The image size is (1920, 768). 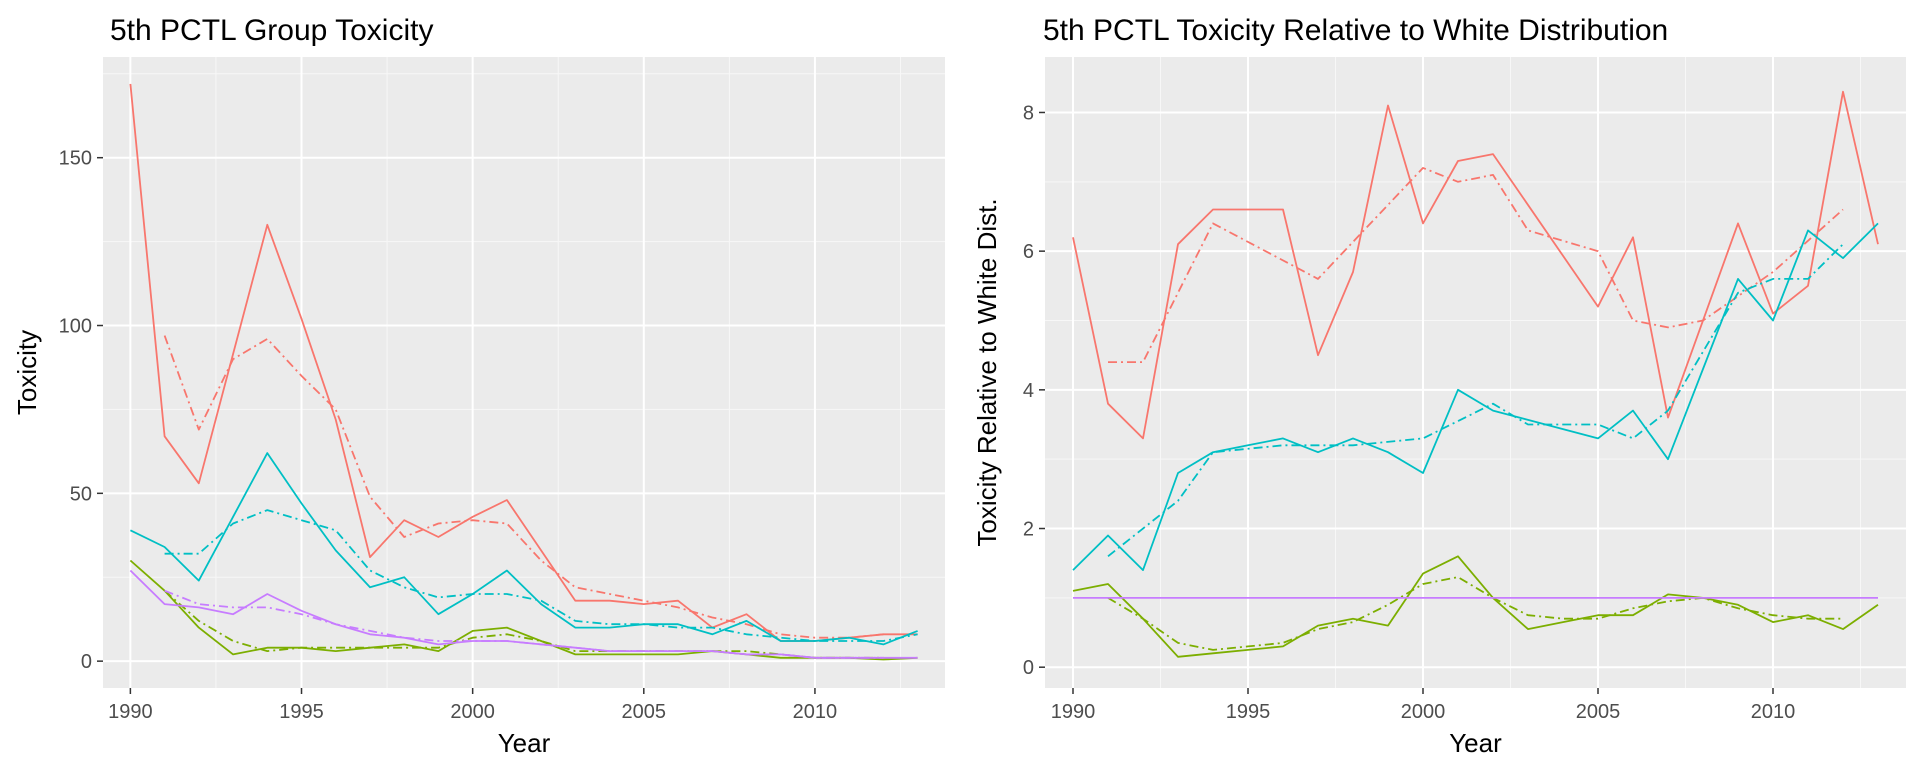 I want to click on chart-title: 5th PCTL Group Toxicity, so click(x=271, y=30).